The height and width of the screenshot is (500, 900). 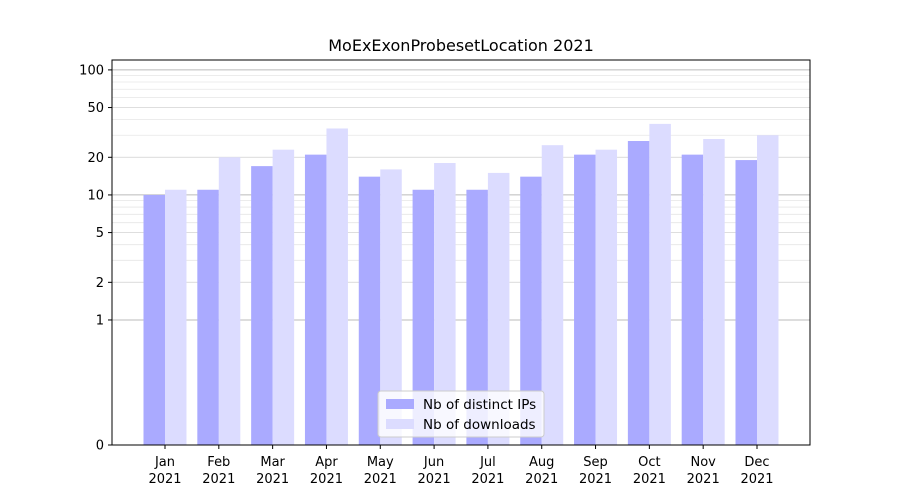 What do you see at coordinates (100, 233) in the screenshot?
I see `y-tick-label: 5` at bounding box center [100, 233].